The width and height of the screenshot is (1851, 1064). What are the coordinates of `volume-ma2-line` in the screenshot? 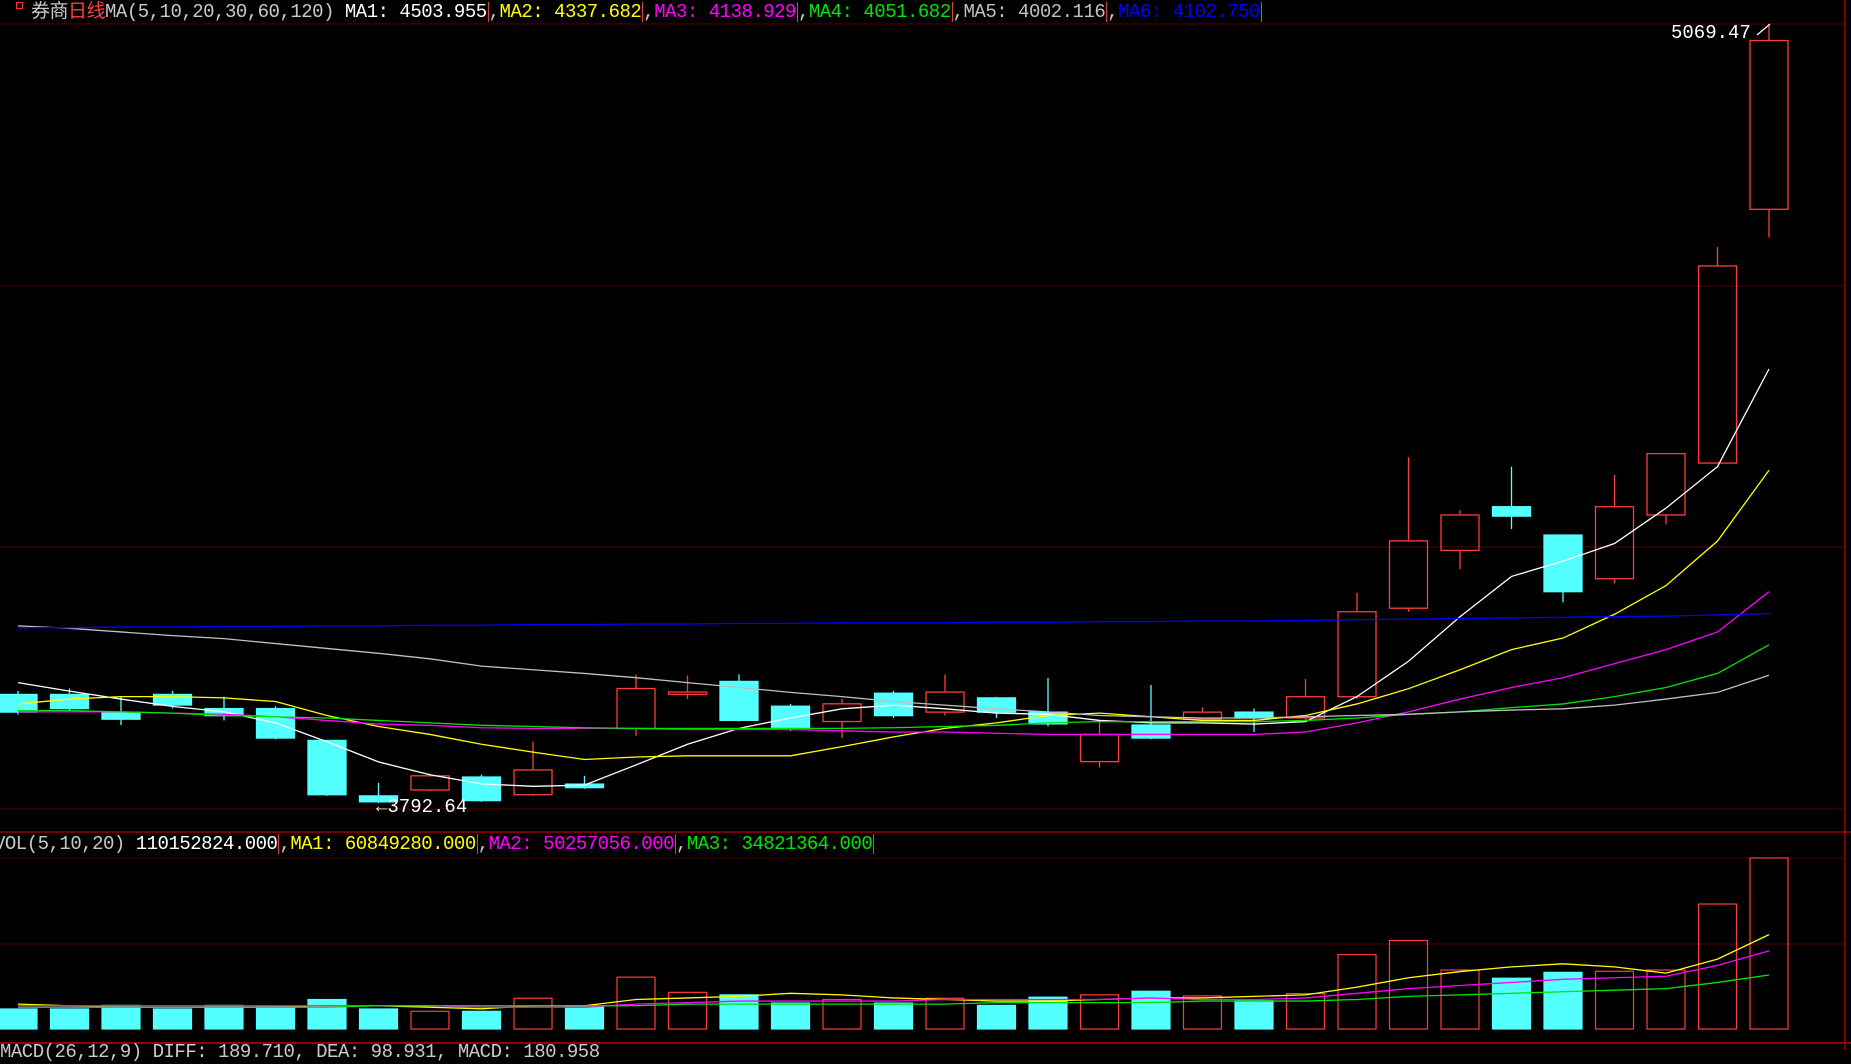 It's located at (894, 979).